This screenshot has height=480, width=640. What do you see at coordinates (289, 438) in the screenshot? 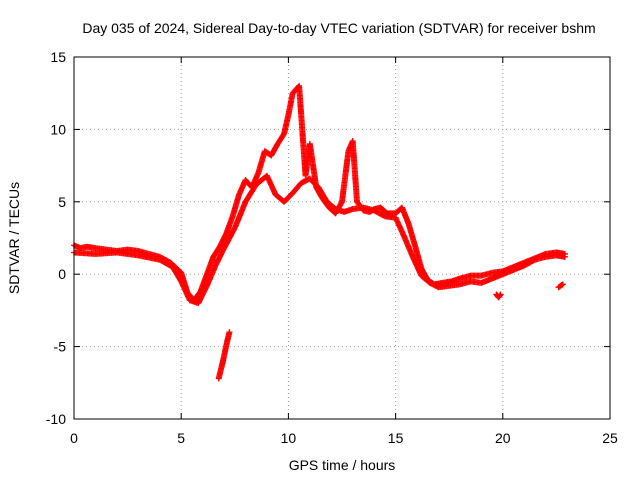
I see `x-tick-label: 10` at bounding box center [289, 438].